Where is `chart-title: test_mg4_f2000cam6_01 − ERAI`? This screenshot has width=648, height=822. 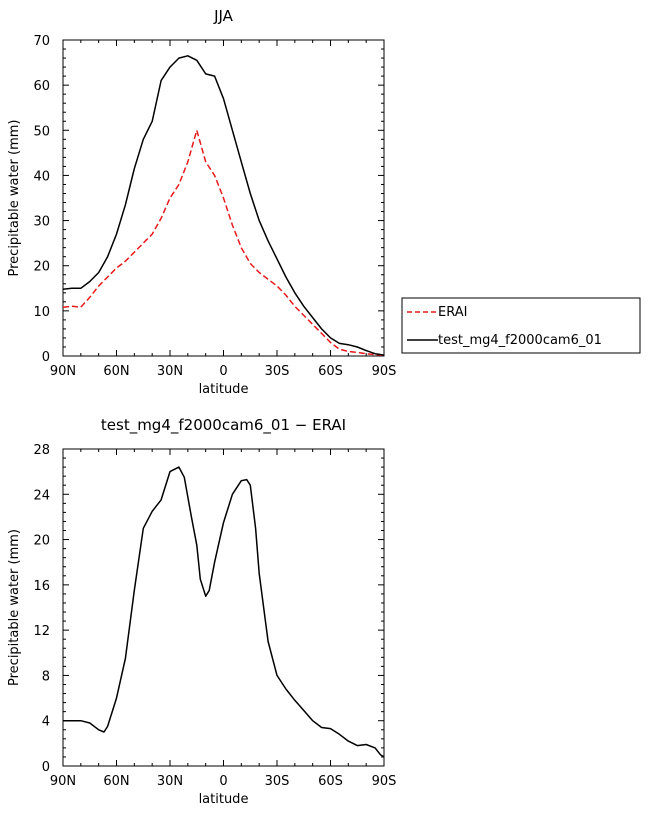
chart-title: test_mg4_f2000cam6_01 − ERAI is located at coordinates (223, 425).